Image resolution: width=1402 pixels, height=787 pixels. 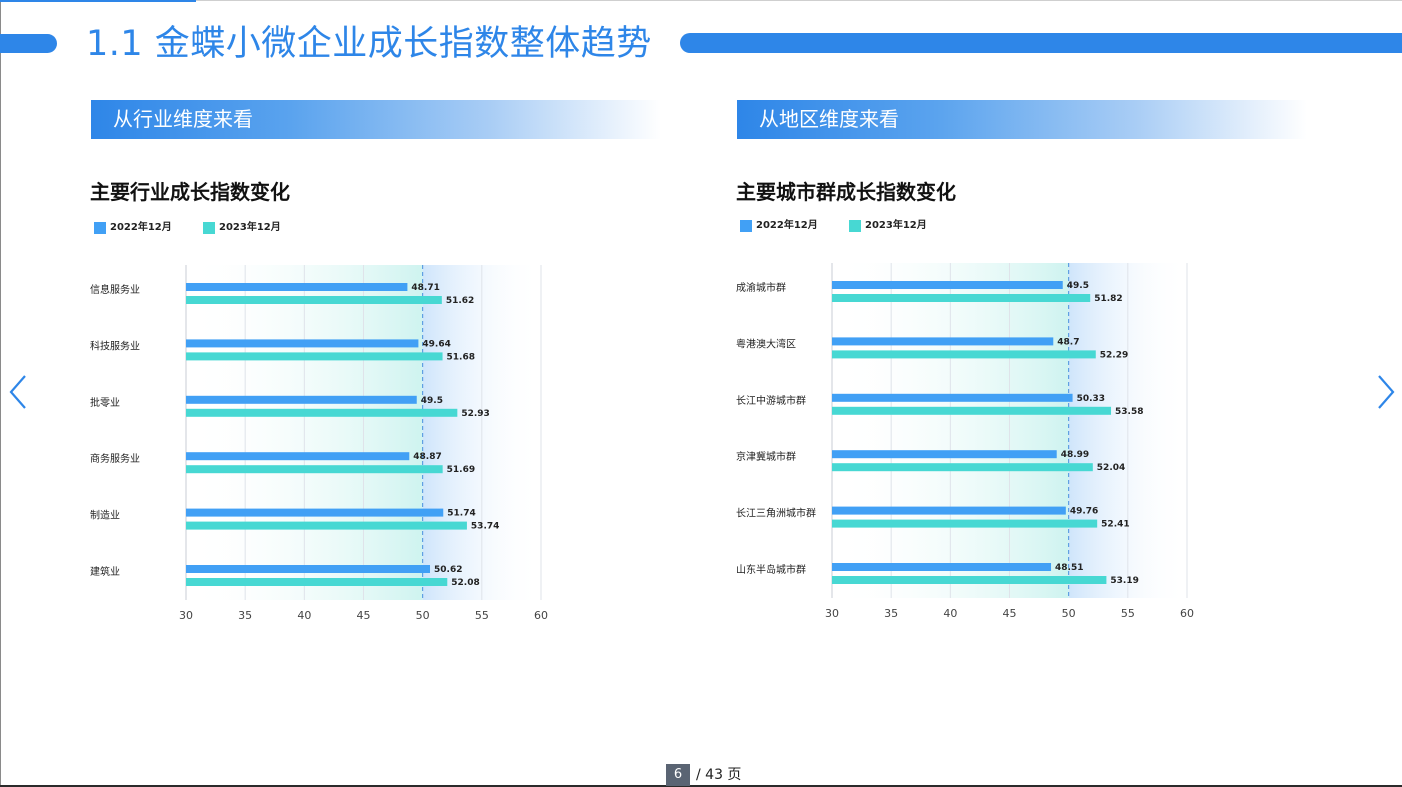 What do you see at coordinates (761, 287) in the screenshot?
I see `category-label: 成渝城市群` at bounding box center [761, 287].